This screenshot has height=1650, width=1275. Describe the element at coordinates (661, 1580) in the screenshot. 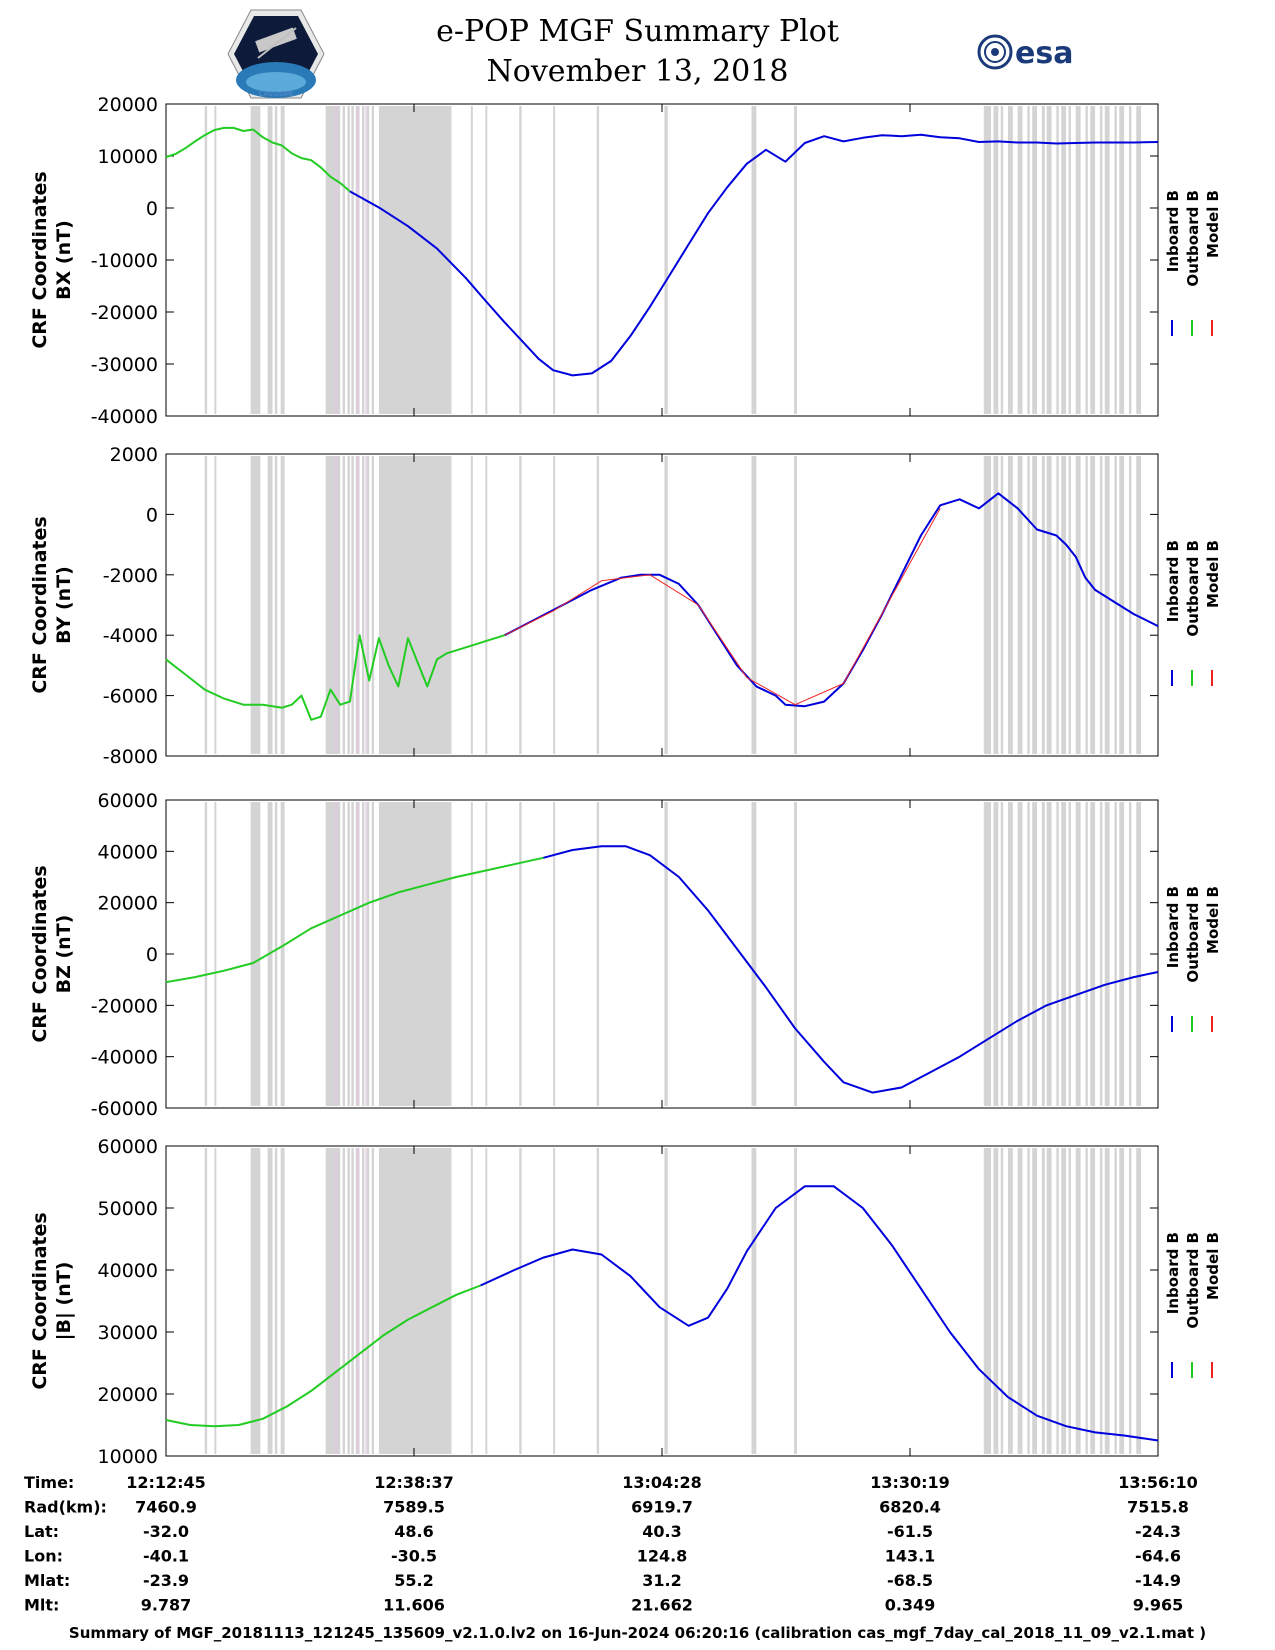

I see `ephemeris-value: 31.2` at that location.